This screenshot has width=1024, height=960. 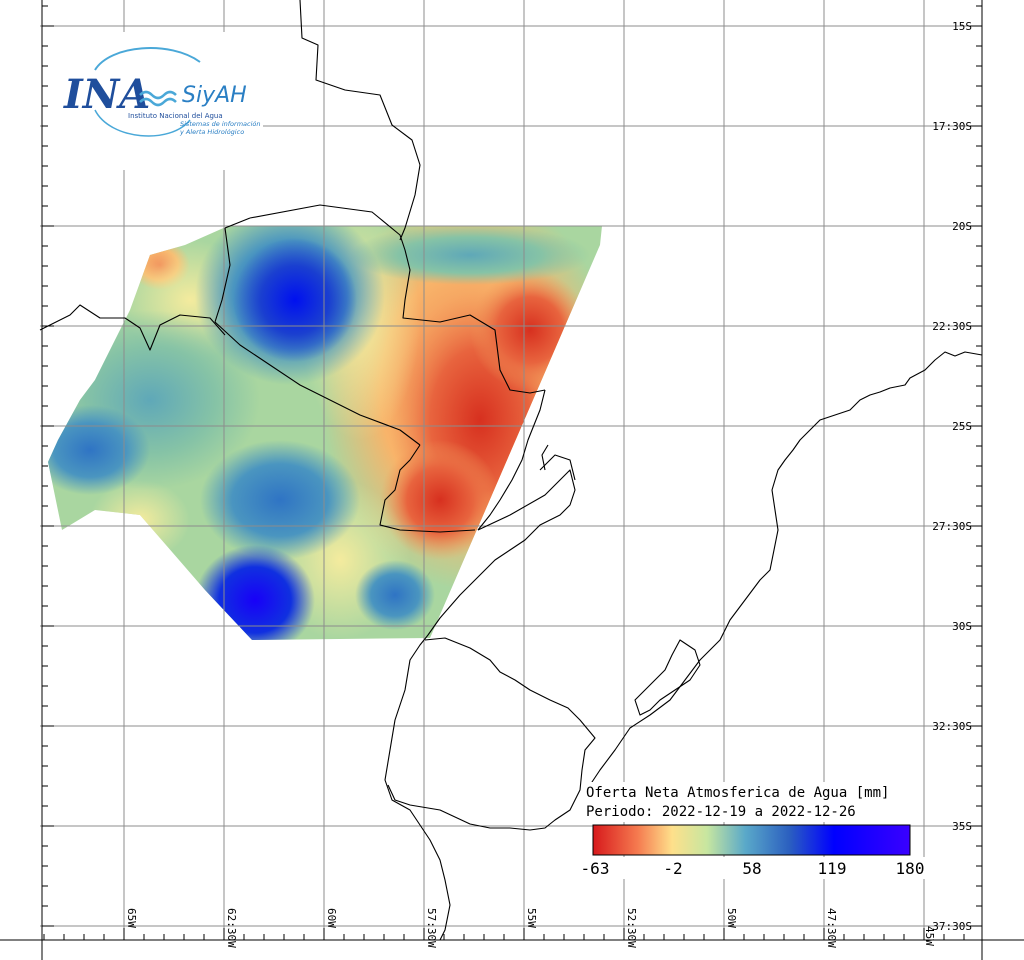 I want to click on logo-siyah-text: SiyAH, so click(x=214, y=95).